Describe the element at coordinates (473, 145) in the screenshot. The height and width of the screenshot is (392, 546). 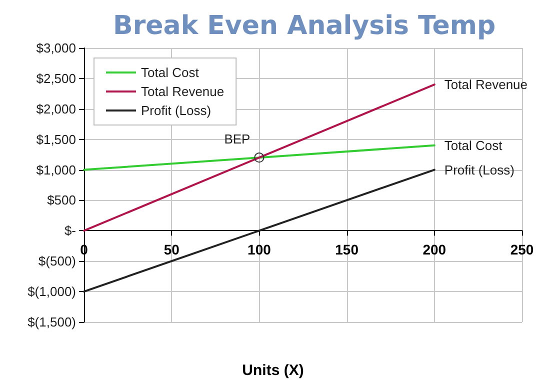
I see `text: Total Cost` at that location.